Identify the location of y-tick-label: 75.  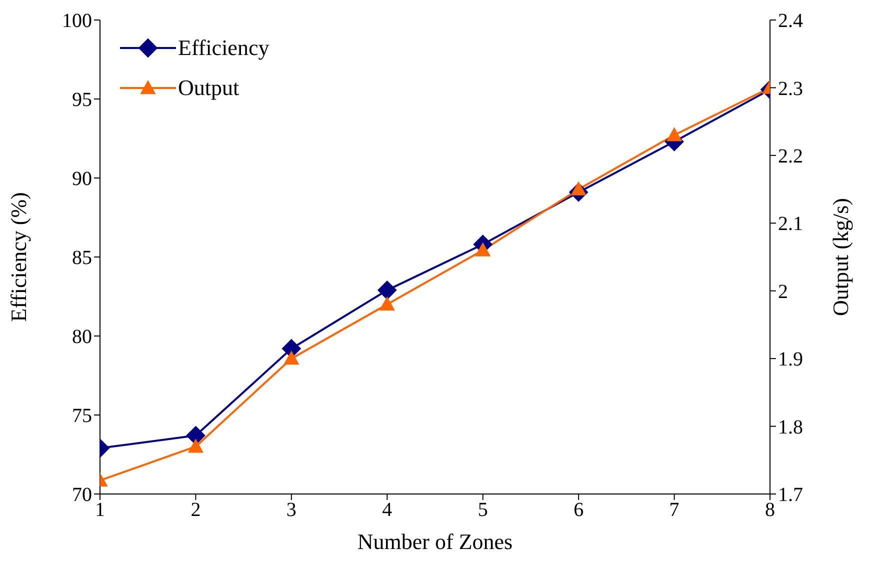
(82, 416).